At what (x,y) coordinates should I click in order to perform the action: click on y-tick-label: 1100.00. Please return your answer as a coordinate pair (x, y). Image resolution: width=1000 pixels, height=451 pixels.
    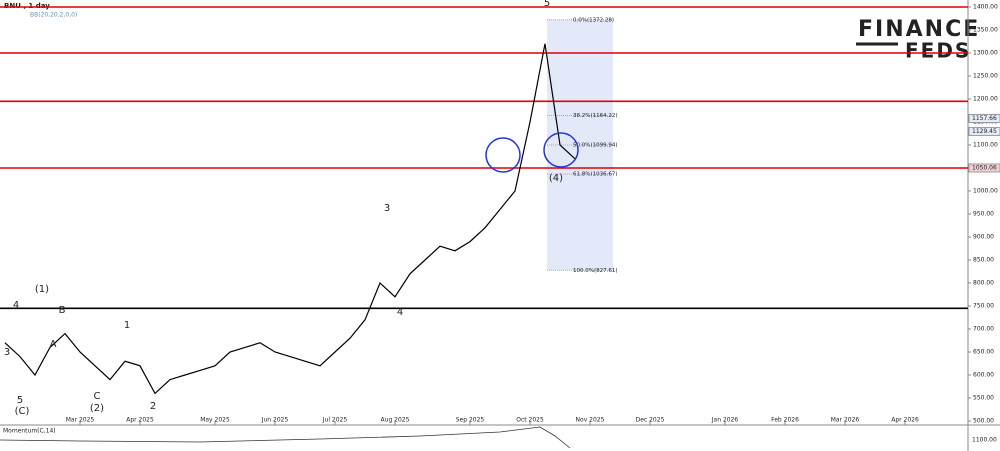
    Looking at the image, I should click on (985, 145).